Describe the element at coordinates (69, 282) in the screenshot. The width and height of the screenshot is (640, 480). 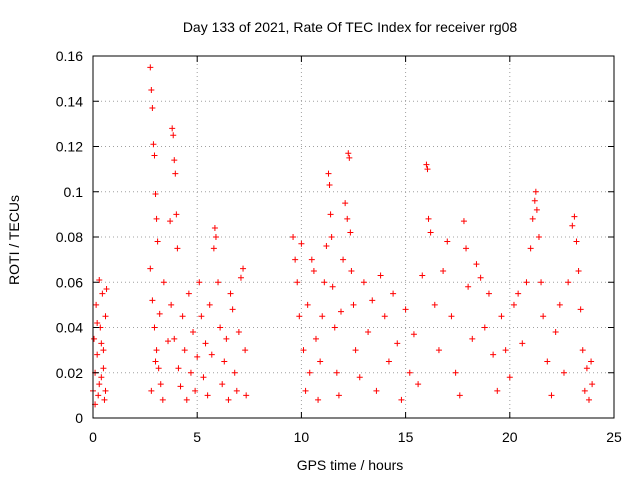
I see `y-tick-label: 0.06` at that location.